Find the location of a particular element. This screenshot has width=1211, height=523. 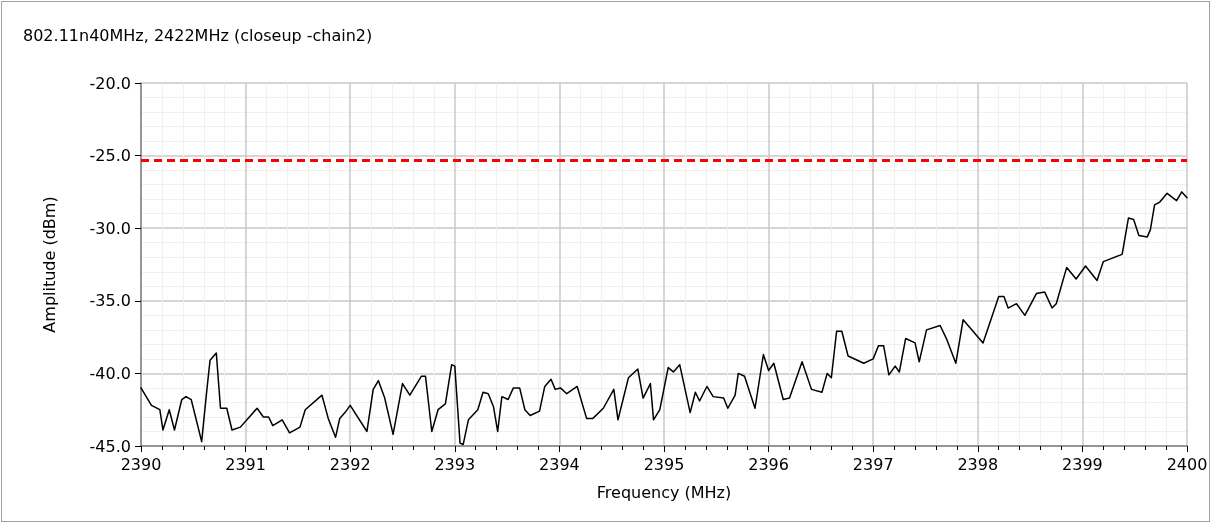

x-tick-label: 2397 is located at coordinates (873, 464).